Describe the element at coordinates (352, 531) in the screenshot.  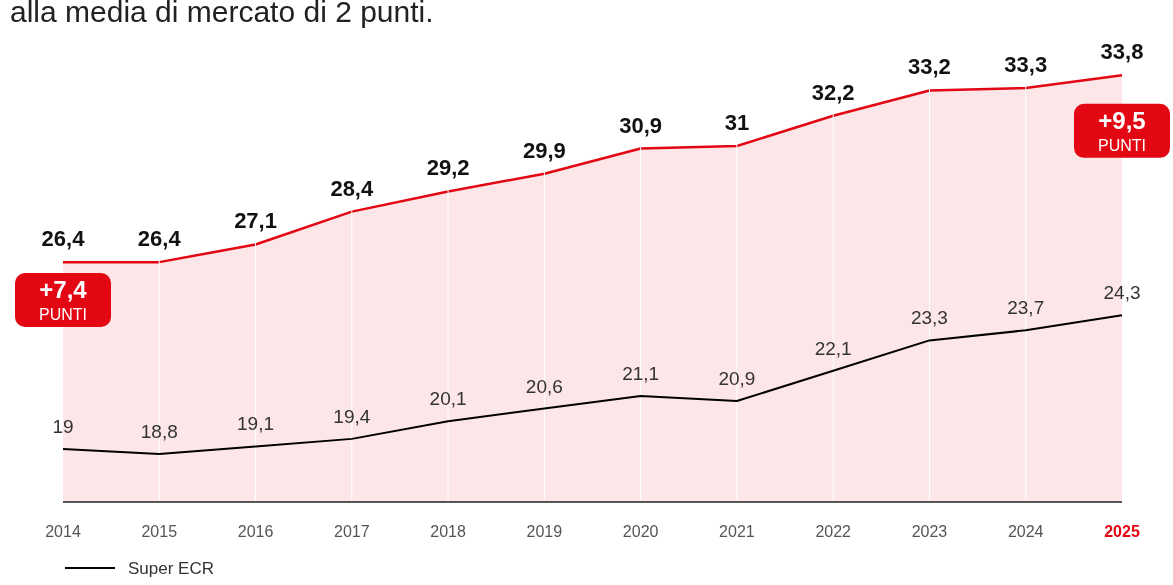
I see `x-tick-label: 2017` at that location.